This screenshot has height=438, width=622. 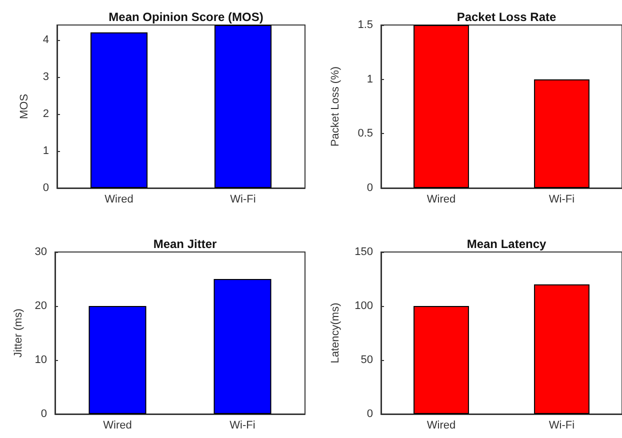 I want to click on y-tick-label: 4, so click(x=45, y=40).